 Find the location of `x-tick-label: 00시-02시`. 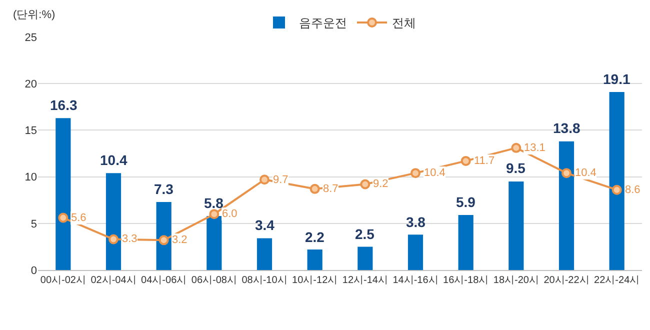

x-tick-label: 00시-02시 is located at coordinates (63, 280).